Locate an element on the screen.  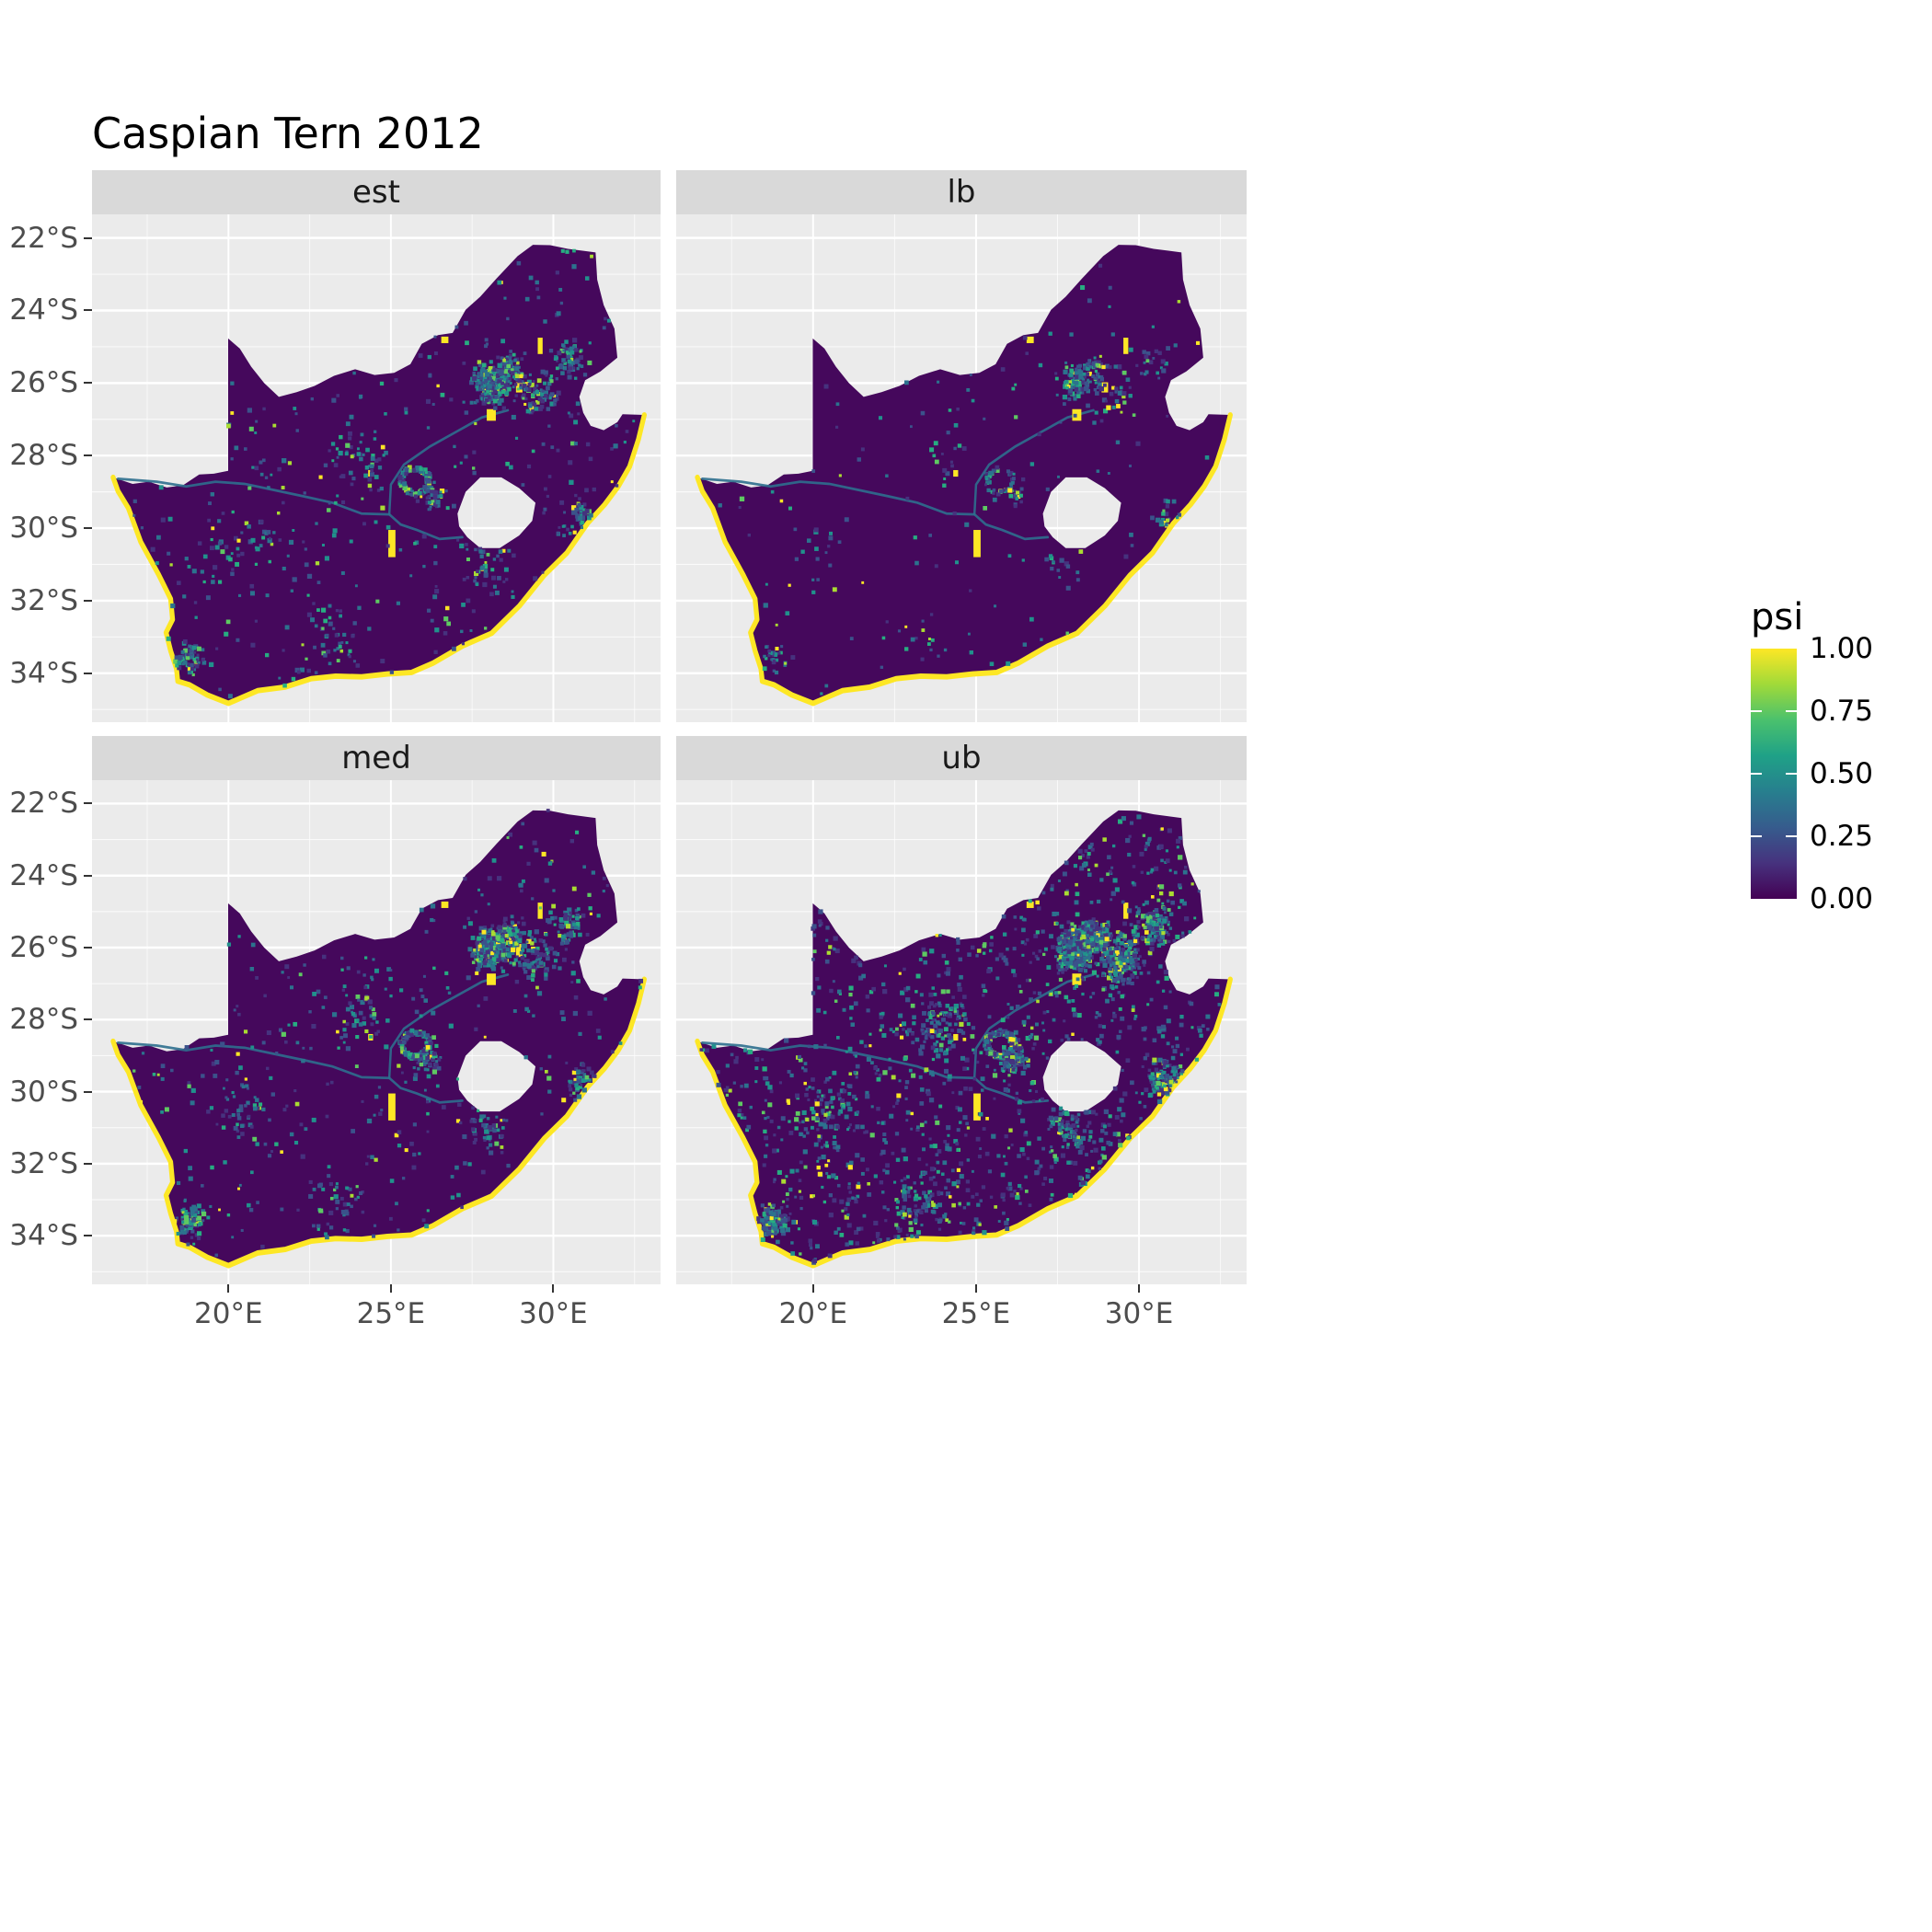
map-ub is located at coordinates (961, 1032).